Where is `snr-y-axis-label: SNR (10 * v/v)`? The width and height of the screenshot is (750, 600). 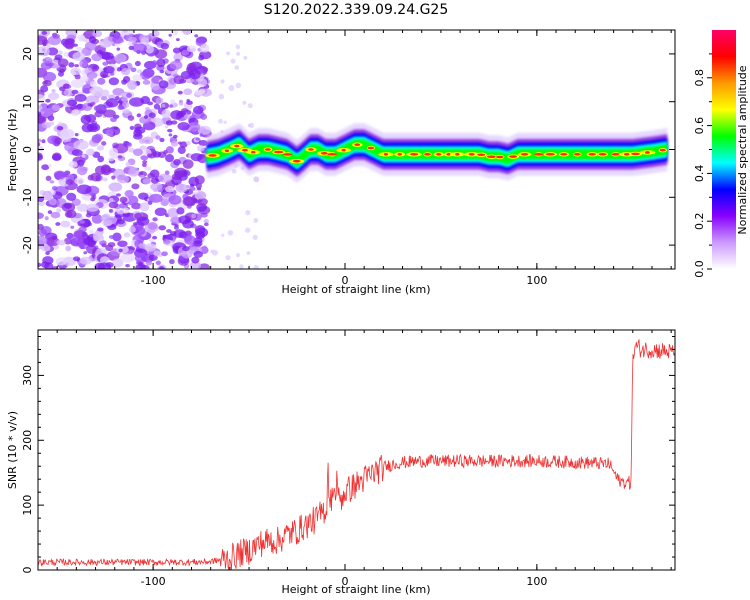
snr-y-axis-label: SNR (10 * v/v) is located at coordinates (12, 450).